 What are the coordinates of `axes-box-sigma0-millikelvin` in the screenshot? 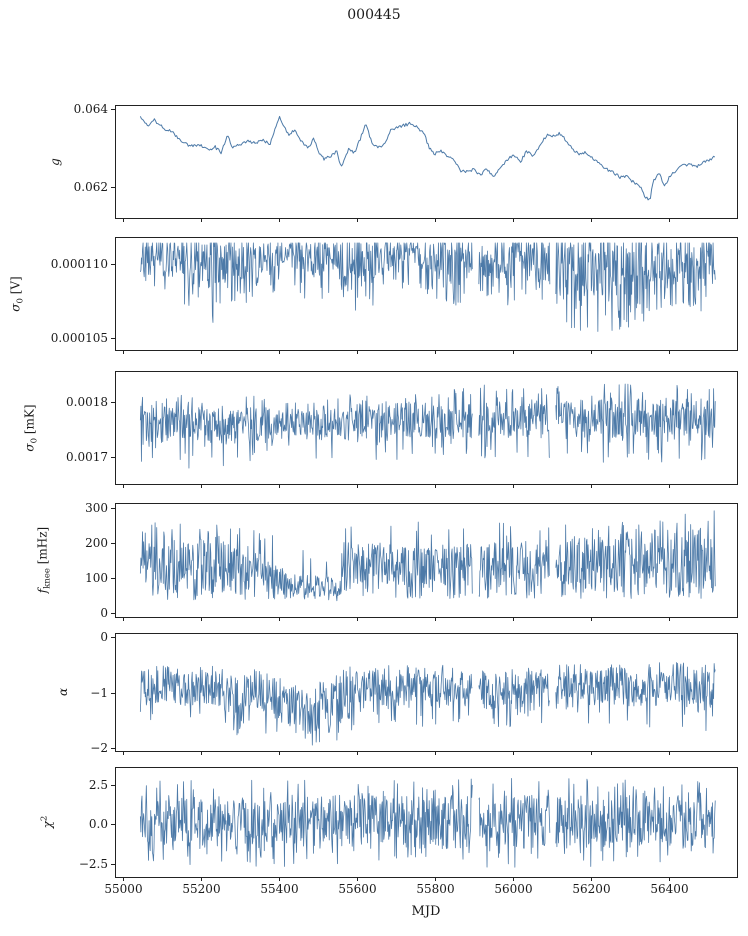 It's located at (426, 428).